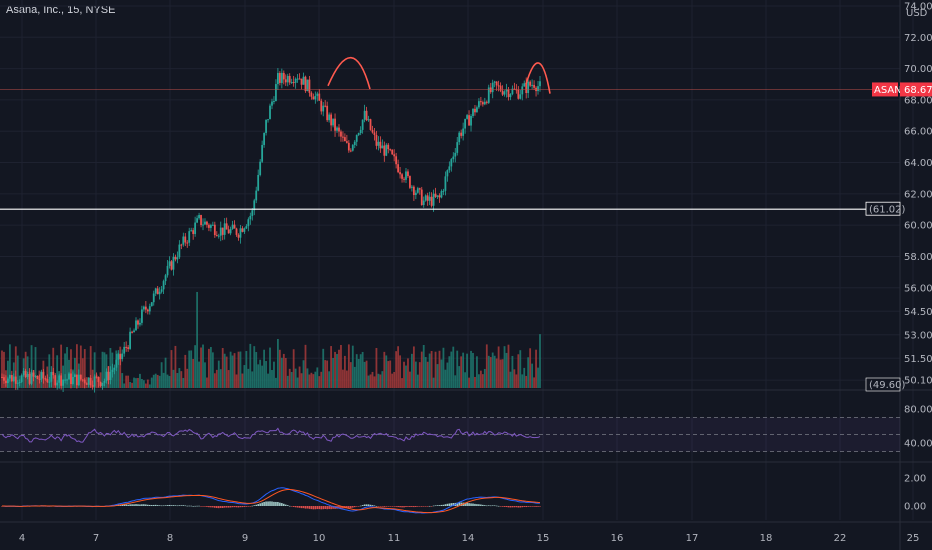 This screenshot has width=932, height=550. I want to click on price-axis-label: 51.50, so click(918, 359).